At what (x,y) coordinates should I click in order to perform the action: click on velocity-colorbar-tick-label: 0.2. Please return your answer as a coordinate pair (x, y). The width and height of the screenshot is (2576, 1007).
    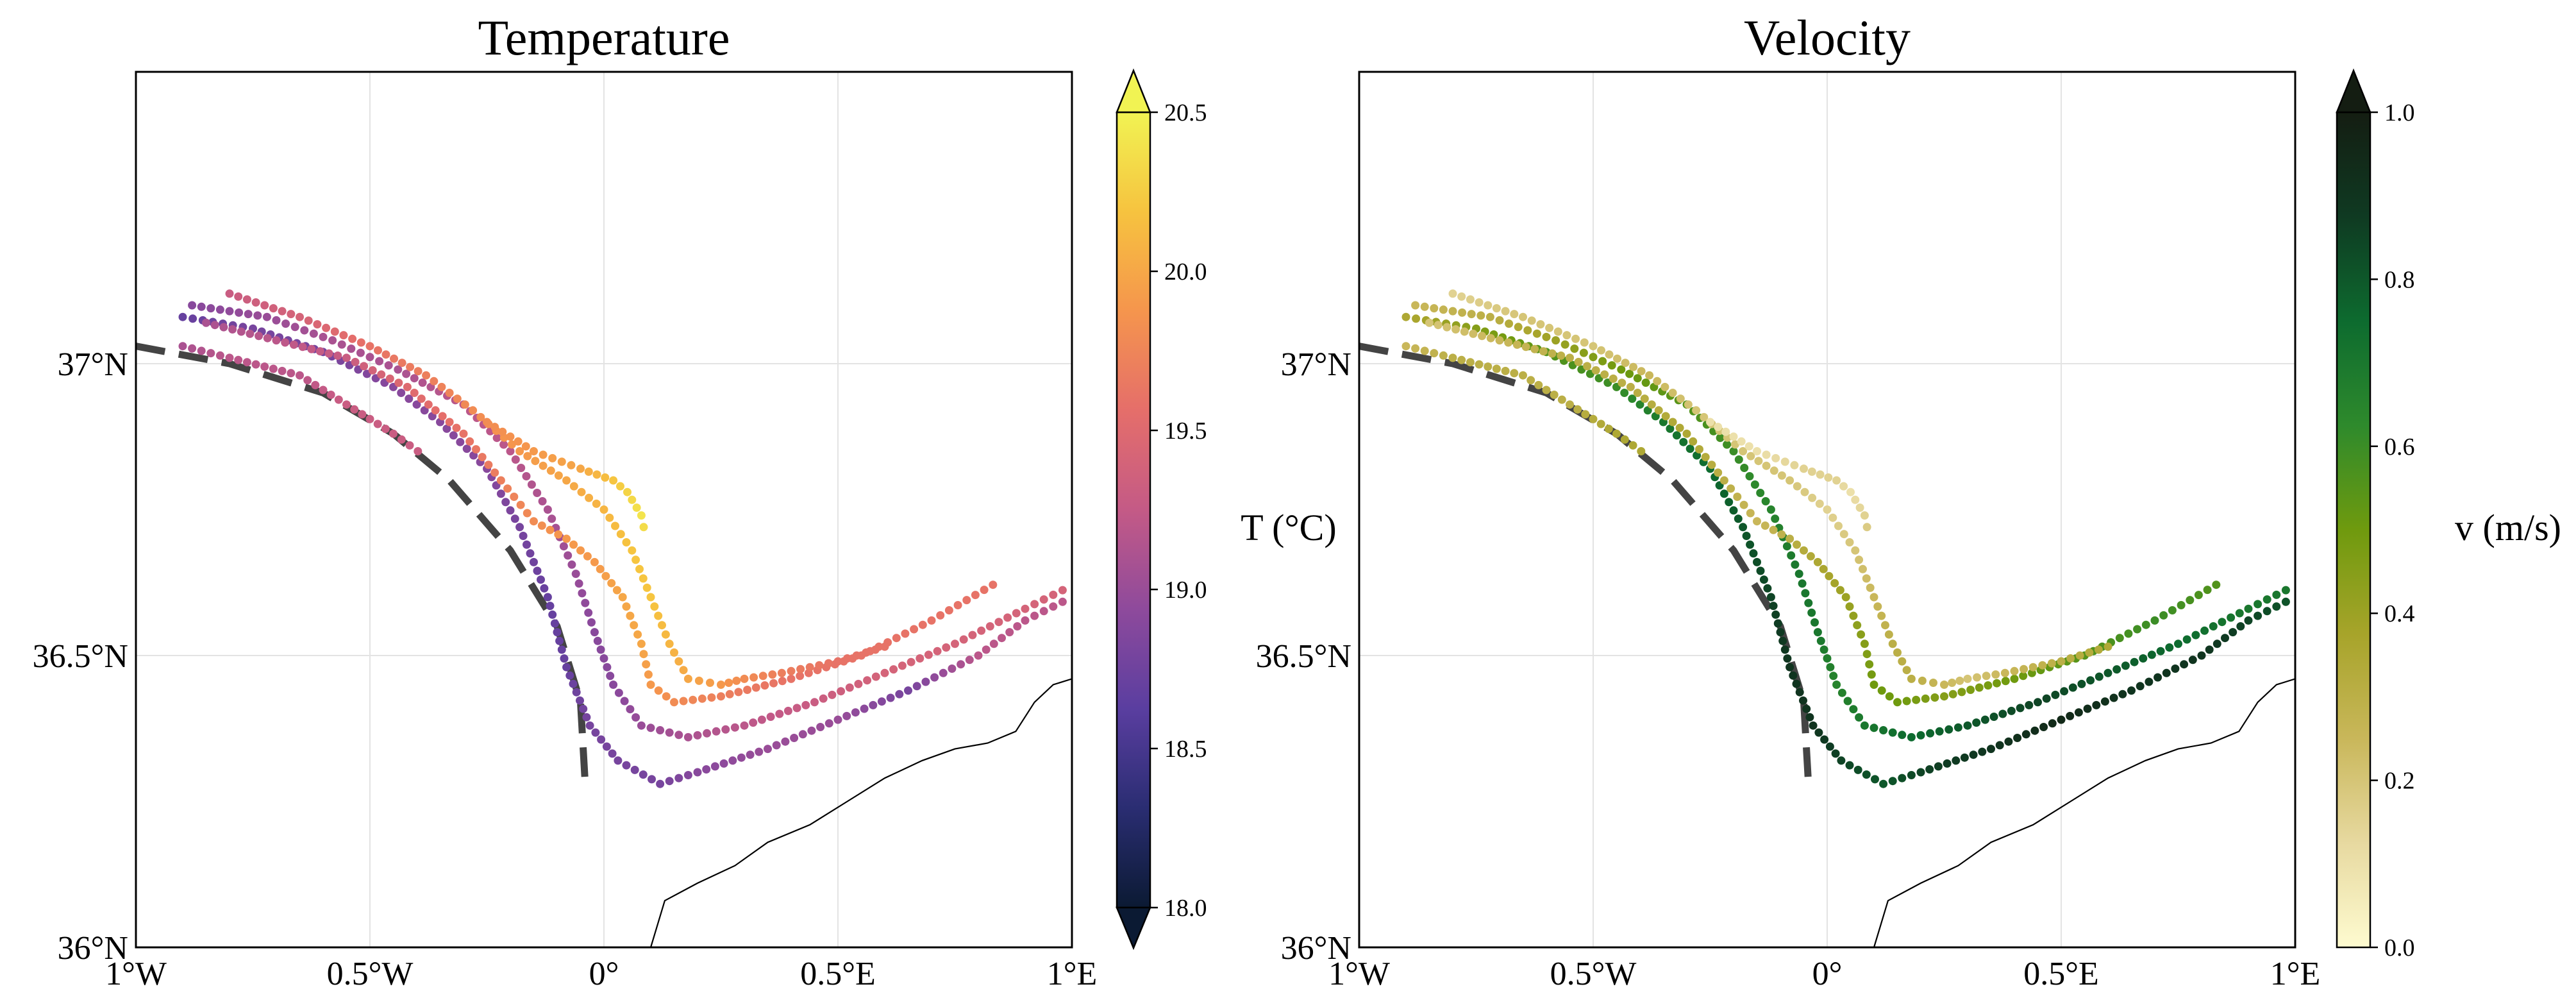
    Looking at the image, I should click on (2399, 781).